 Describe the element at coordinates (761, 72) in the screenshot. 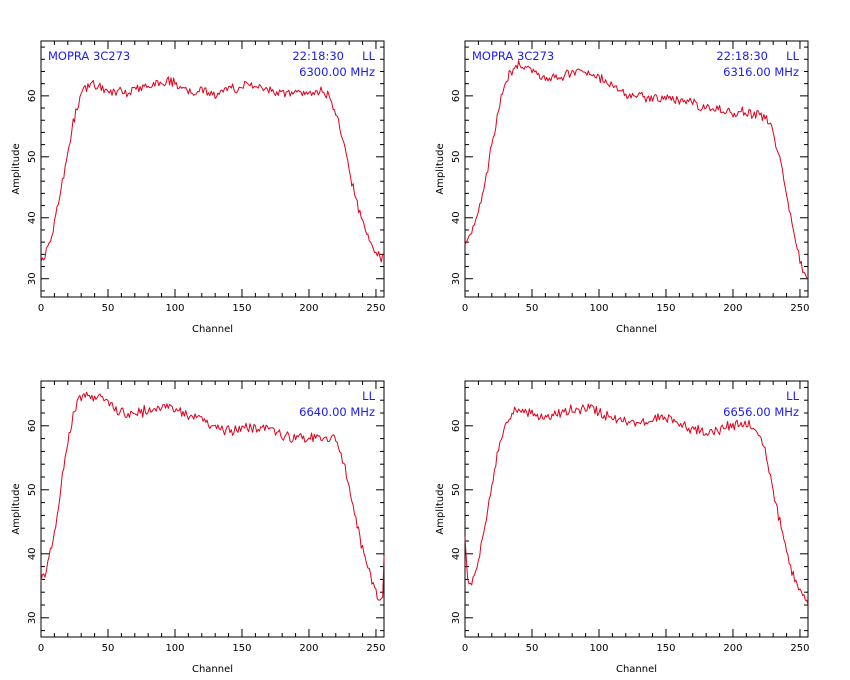

I see `frequency-label: 6316.00 MHz` at that location.